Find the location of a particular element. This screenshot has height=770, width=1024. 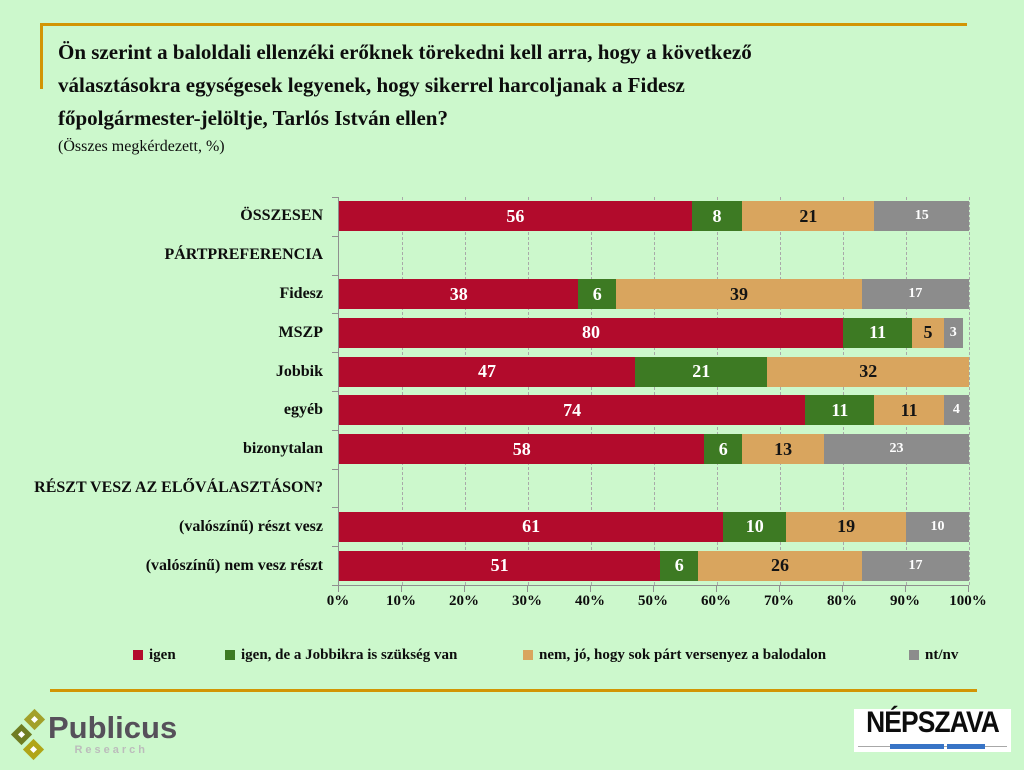

bar-value-label: 5 is located at coordinates (928, 332).